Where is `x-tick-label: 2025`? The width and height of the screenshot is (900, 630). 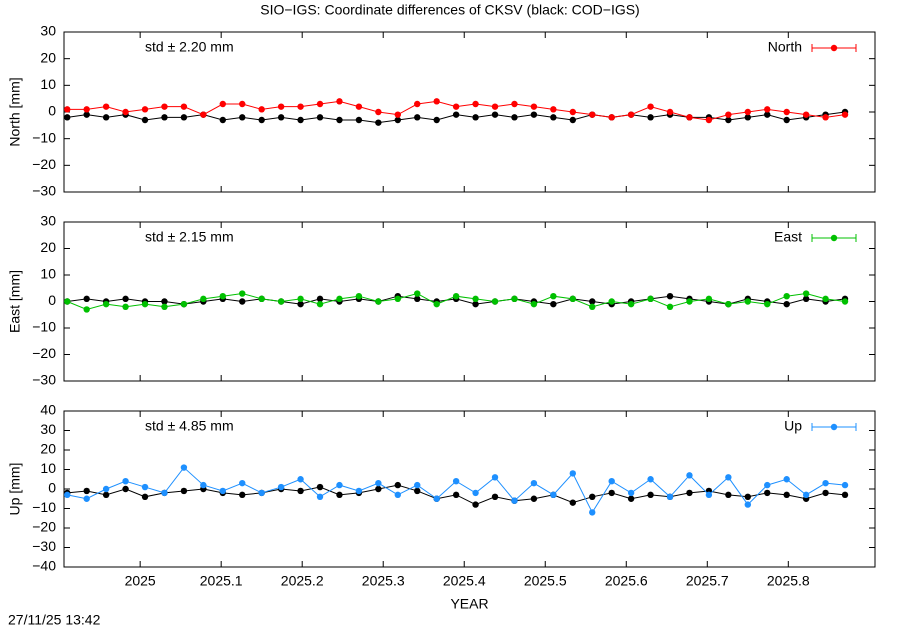 x-tick-label: 2025 is located at coordinates (140, 581).